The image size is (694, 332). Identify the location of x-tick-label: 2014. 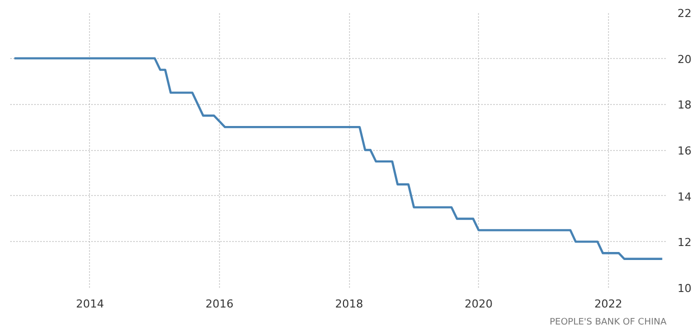
(90, 304).